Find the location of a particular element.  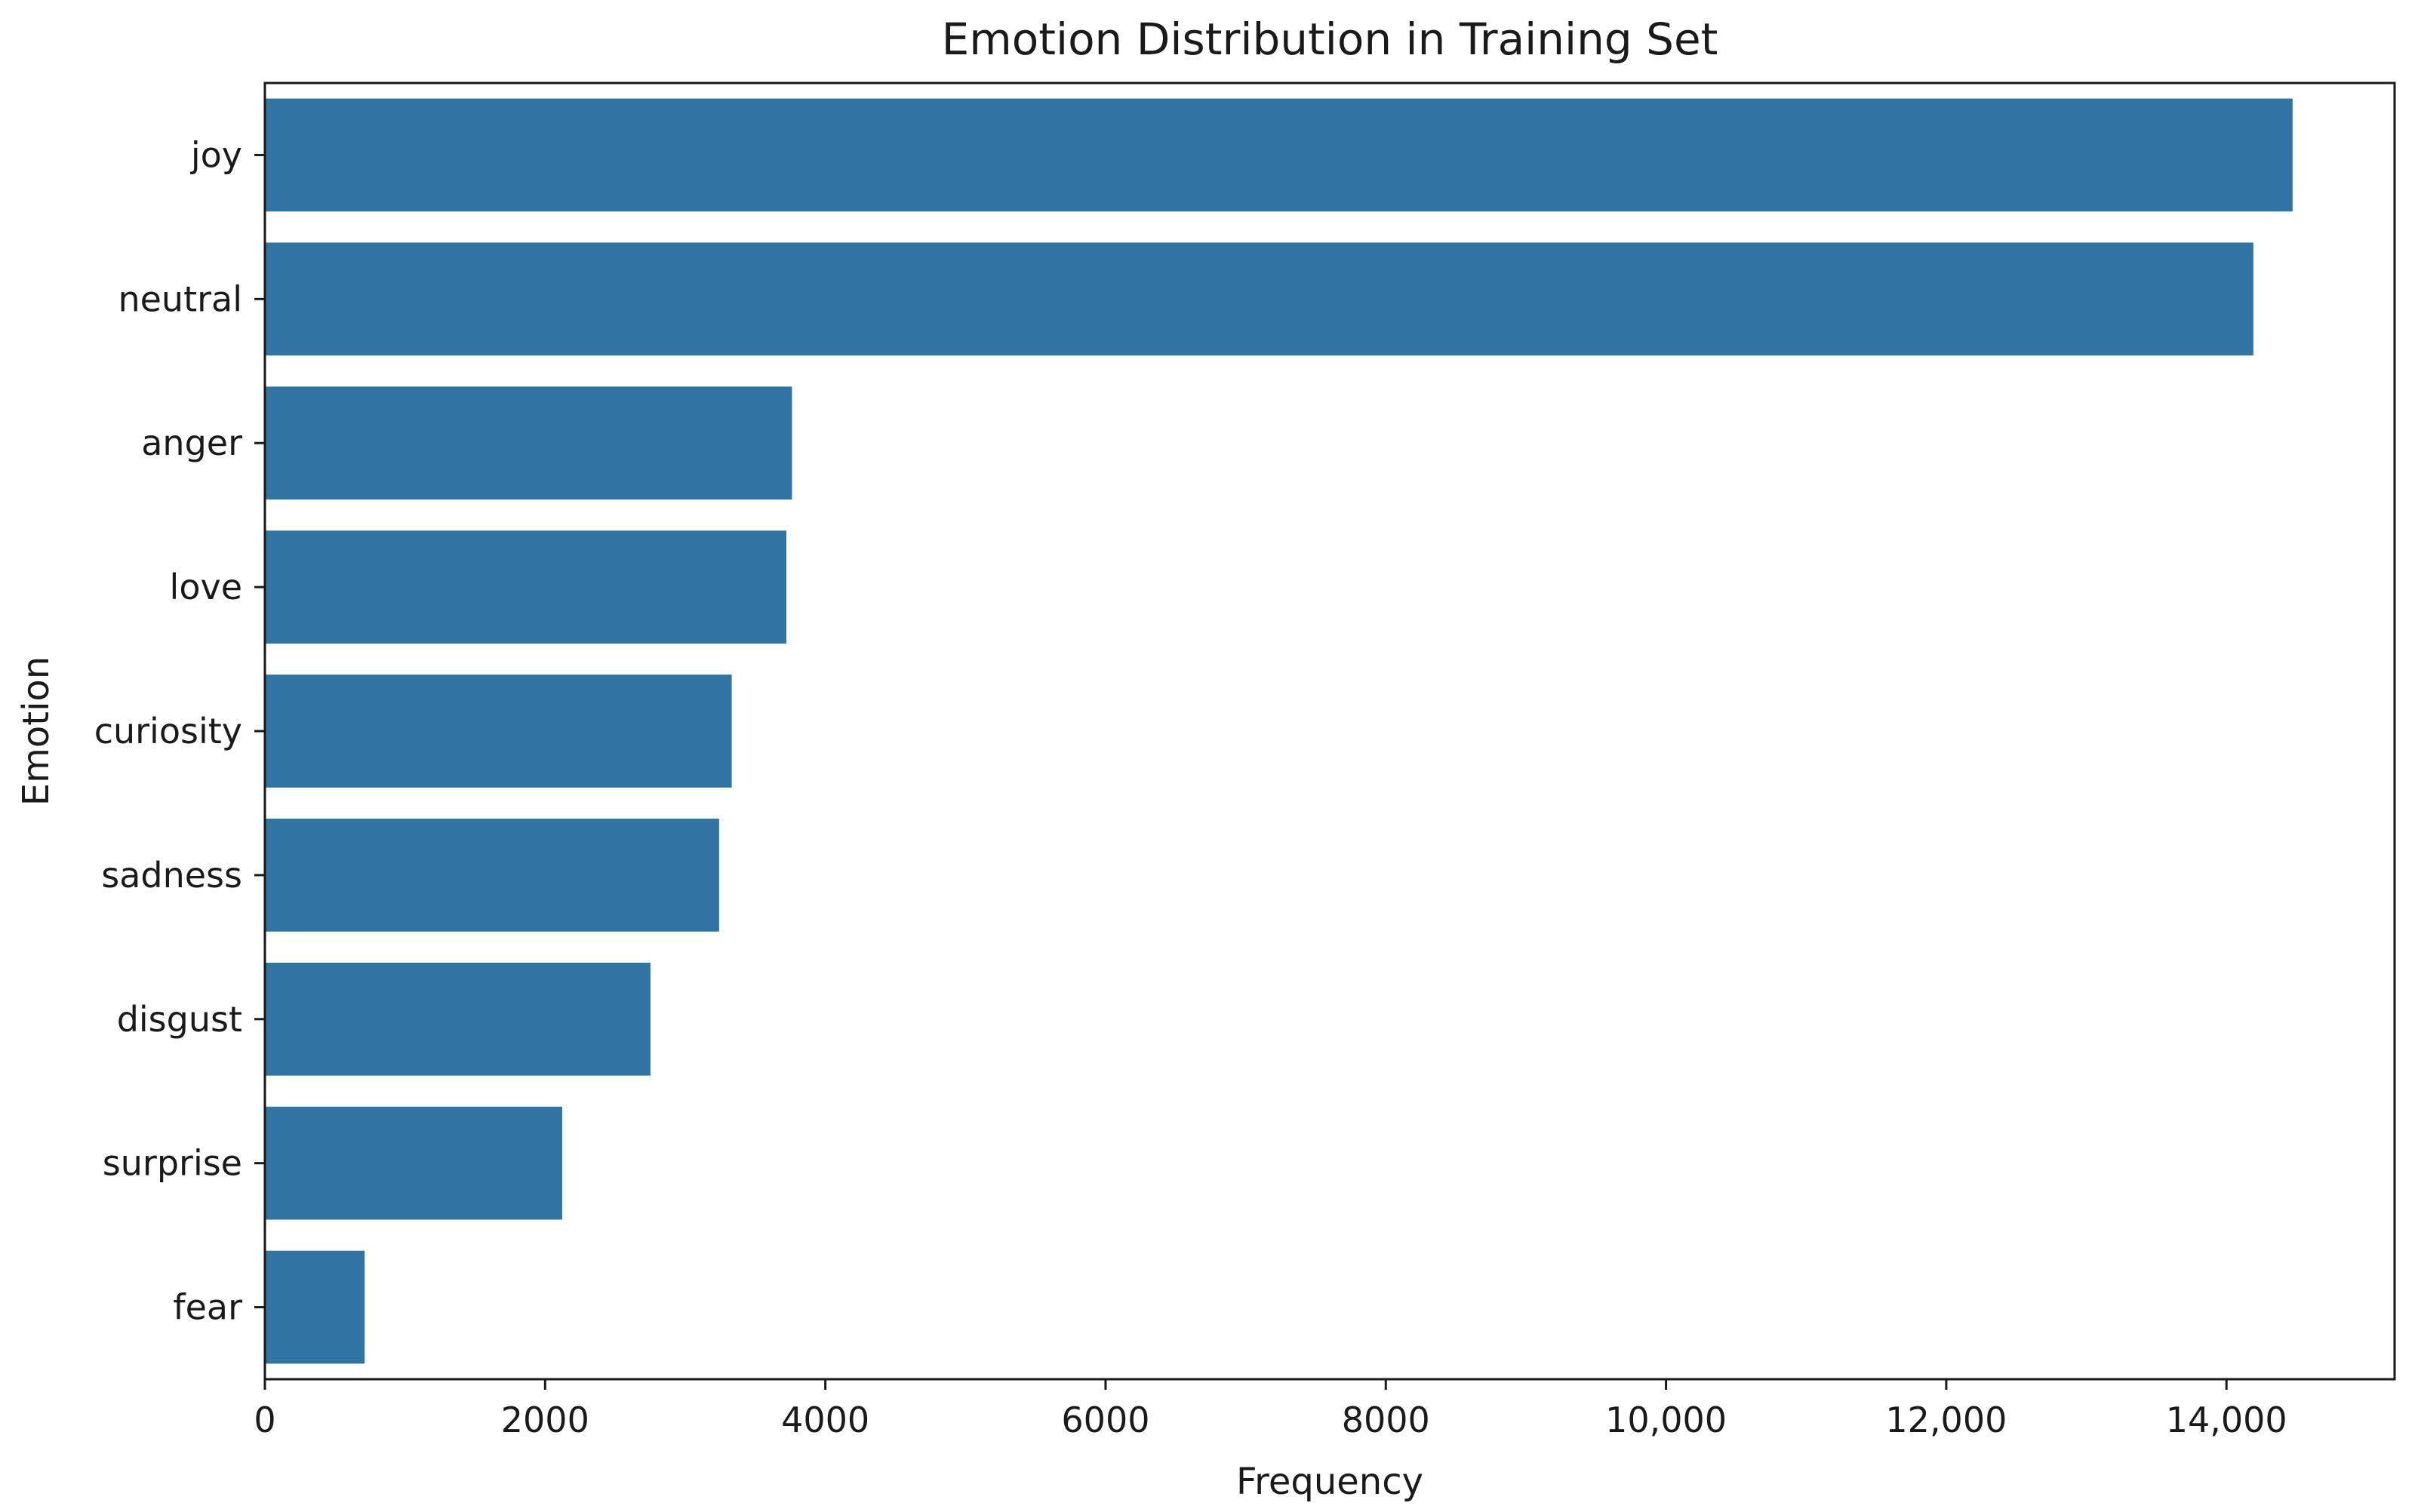

y-tick-label-sadness: sadness is located at coordinates (171, 875).